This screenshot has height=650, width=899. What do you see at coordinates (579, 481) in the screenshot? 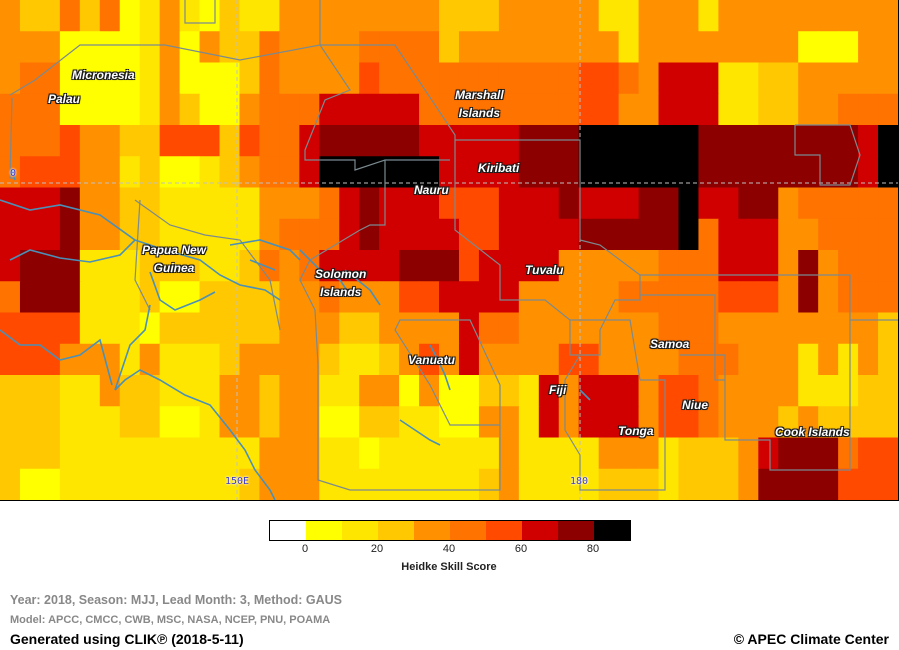
I see `lon-180-label: 180` at bounding box center [579, 481].